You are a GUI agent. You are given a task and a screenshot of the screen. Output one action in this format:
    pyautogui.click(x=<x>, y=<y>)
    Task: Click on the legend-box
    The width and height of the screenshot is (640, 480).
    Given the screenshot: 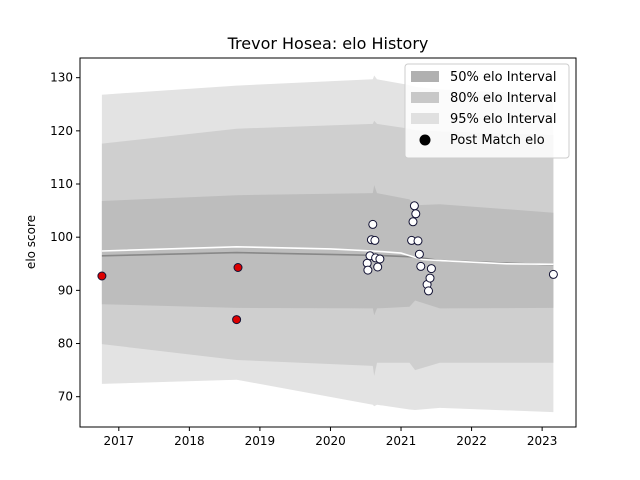 What is the action you would take?
    pyautogui.click(x=487, y=111)
    